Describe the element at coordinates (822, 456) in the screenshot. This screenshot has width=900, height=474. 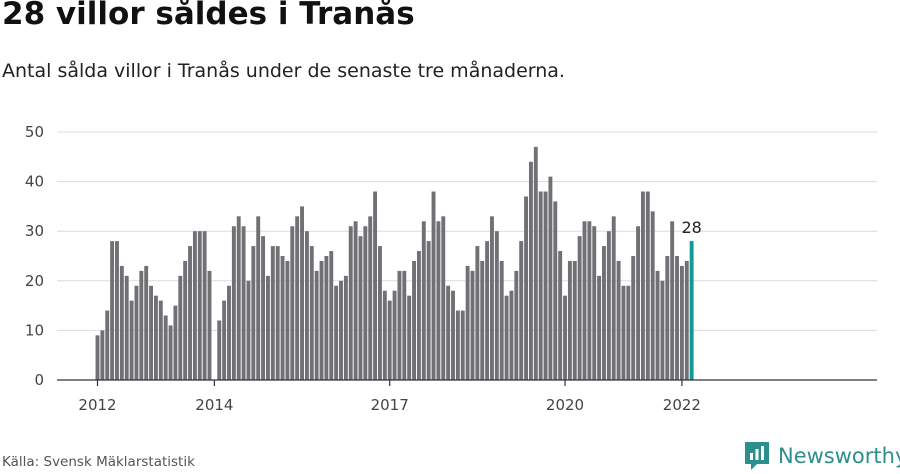
I see `brand-logo: Newsworthy` at that location.